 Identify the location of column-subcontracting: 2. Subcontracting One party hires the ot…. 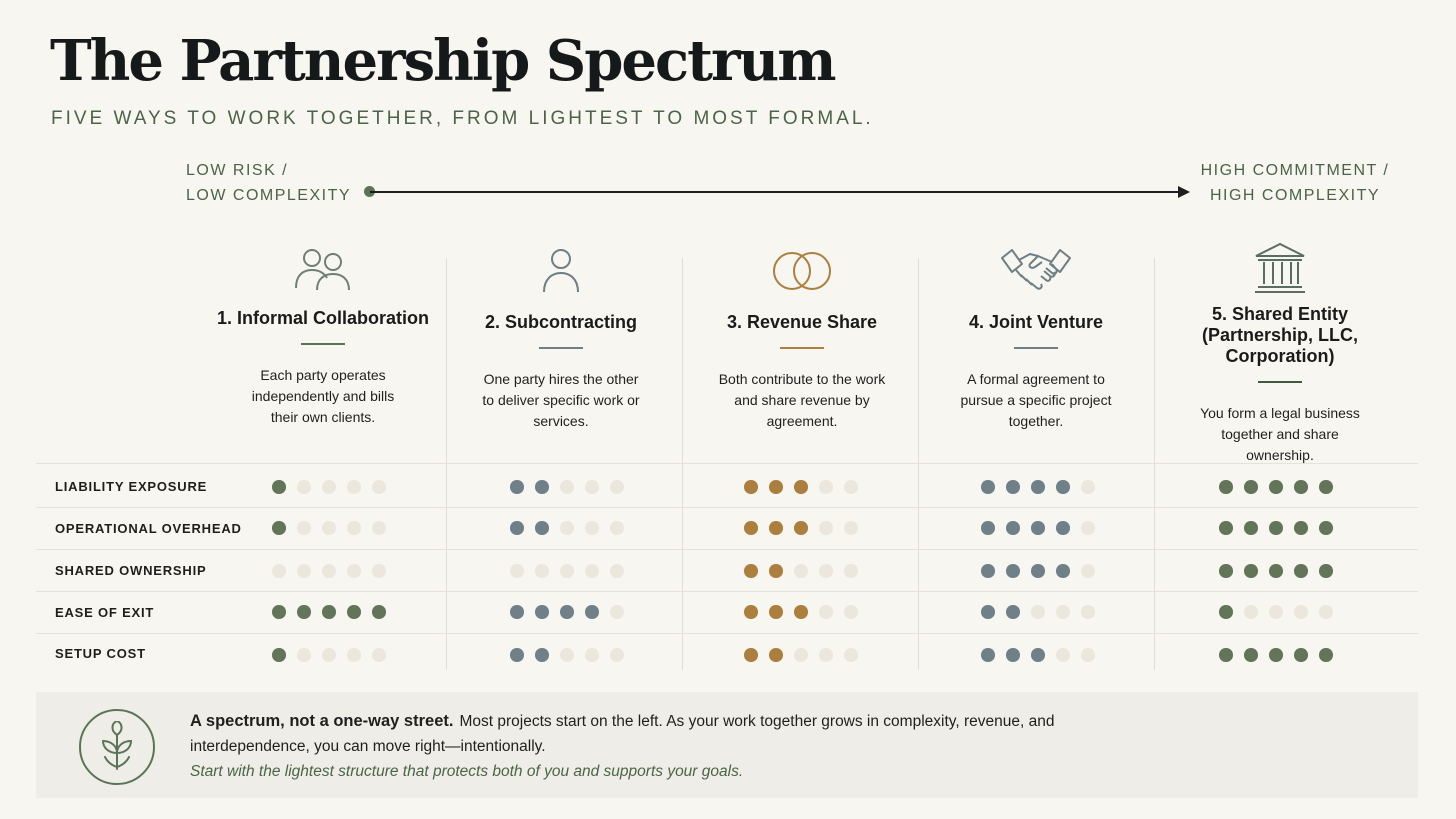
(561, 337).